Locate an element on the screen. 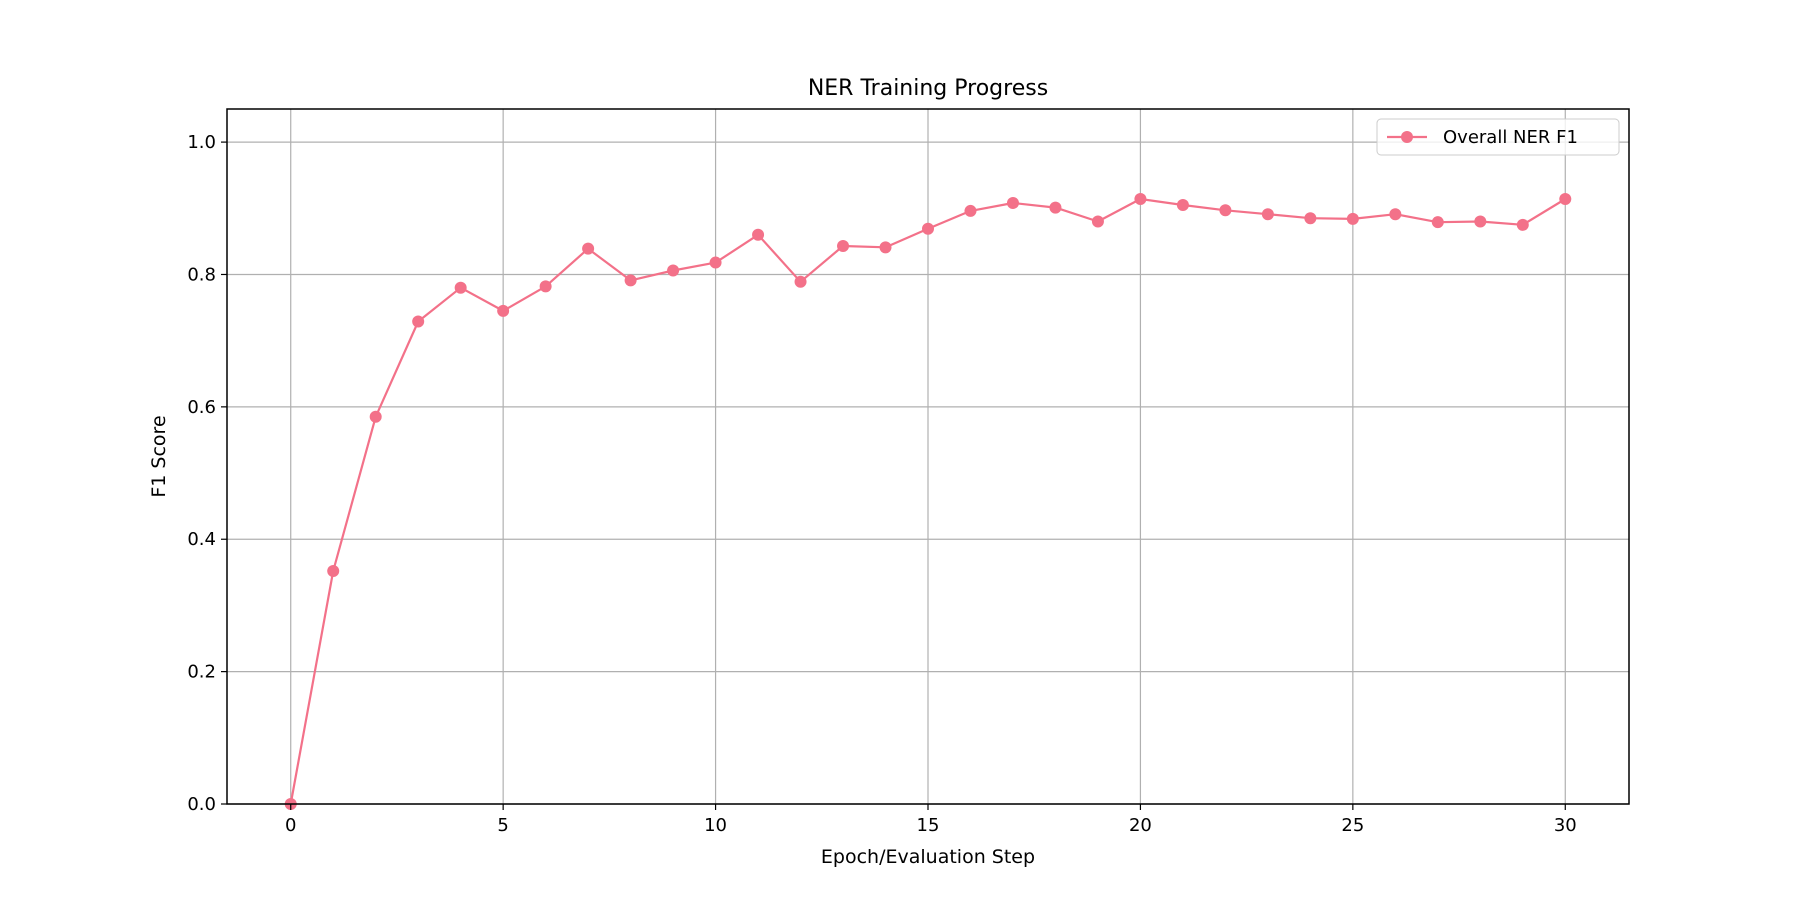  legend: Overall NER F1 is located at coordinates (1498, 137).